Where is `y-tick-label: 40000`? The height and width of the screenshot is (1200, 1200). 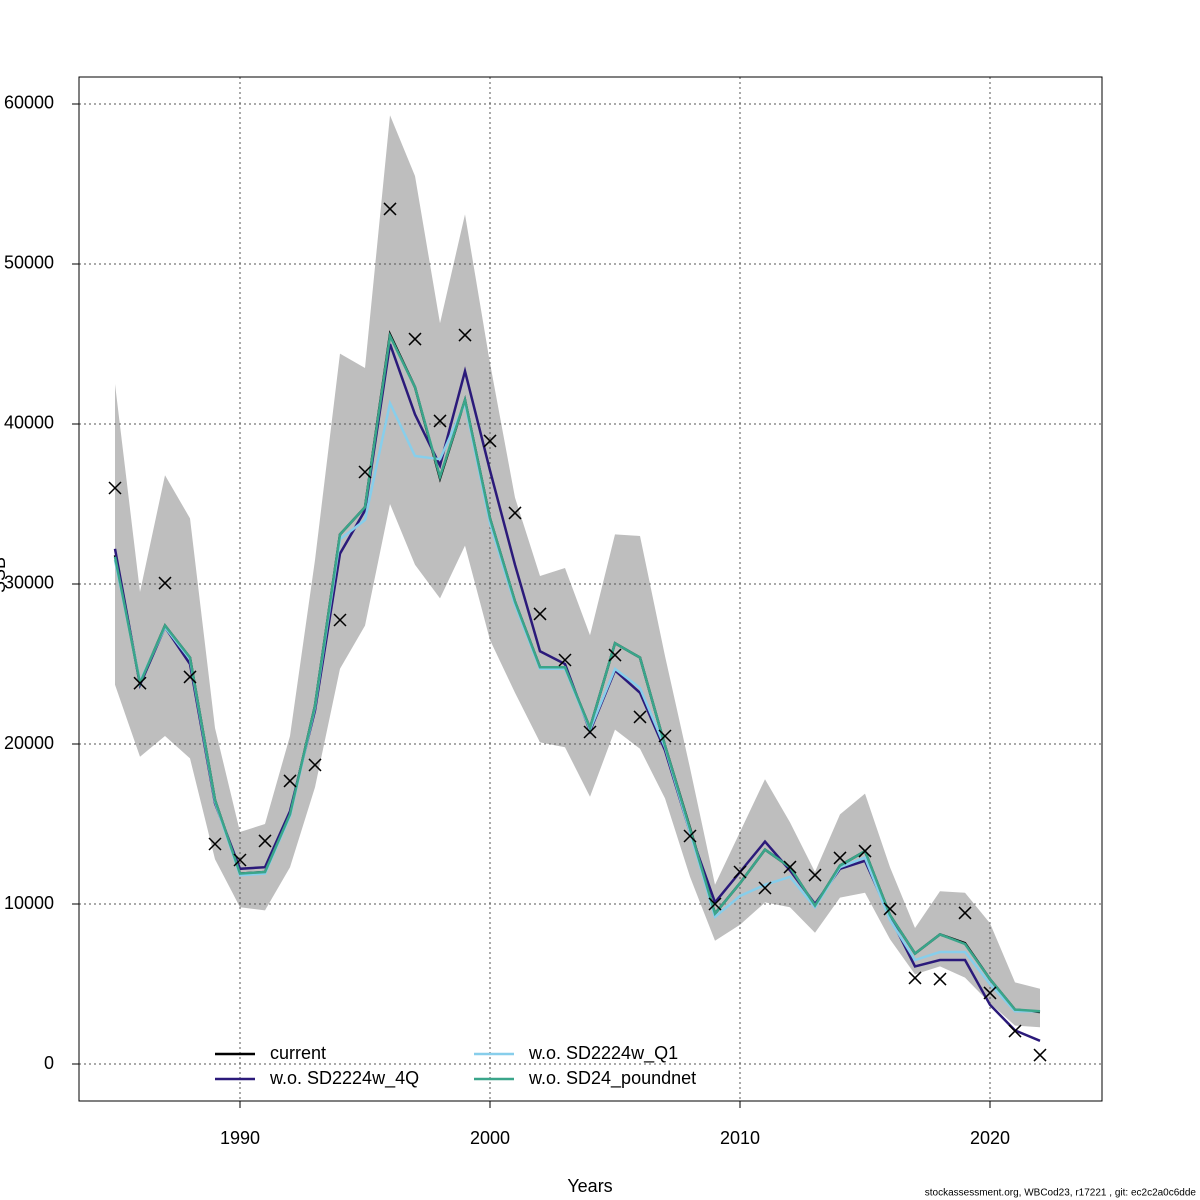
y-tick-label: 40000 is located at coordinates (29, 423).